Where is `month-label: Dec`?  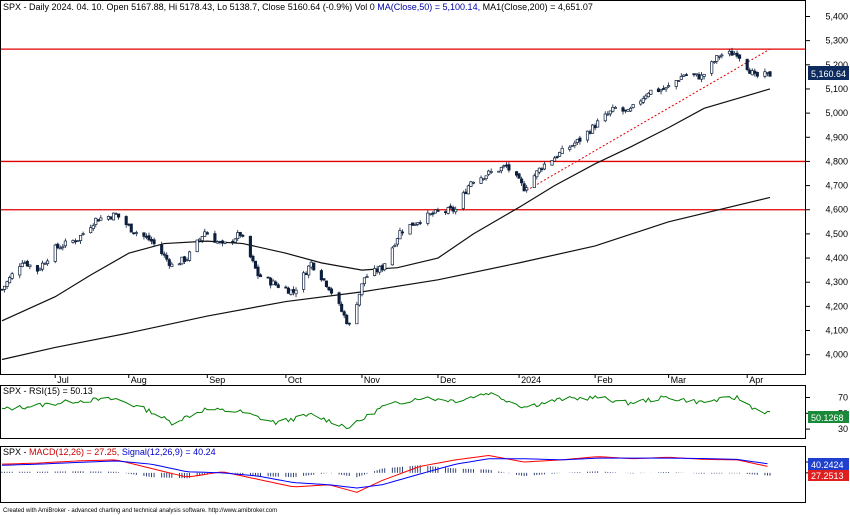 month-label: Dec is located at coordinates (448, 380).